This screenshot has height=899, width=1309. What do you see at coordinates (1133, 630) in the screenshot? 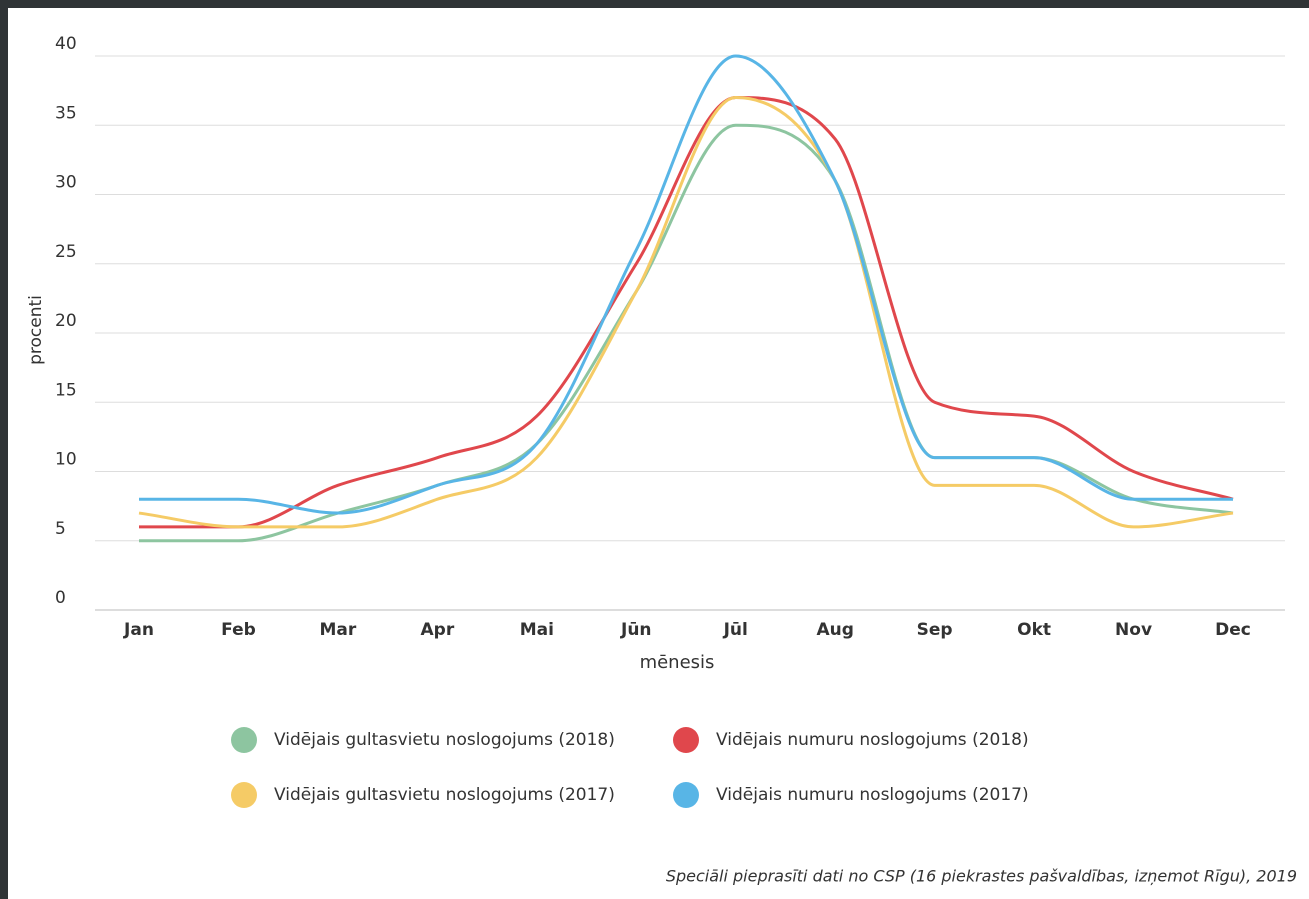
I see `x-tick-label: Nov` at bounding box center [1133, 630].